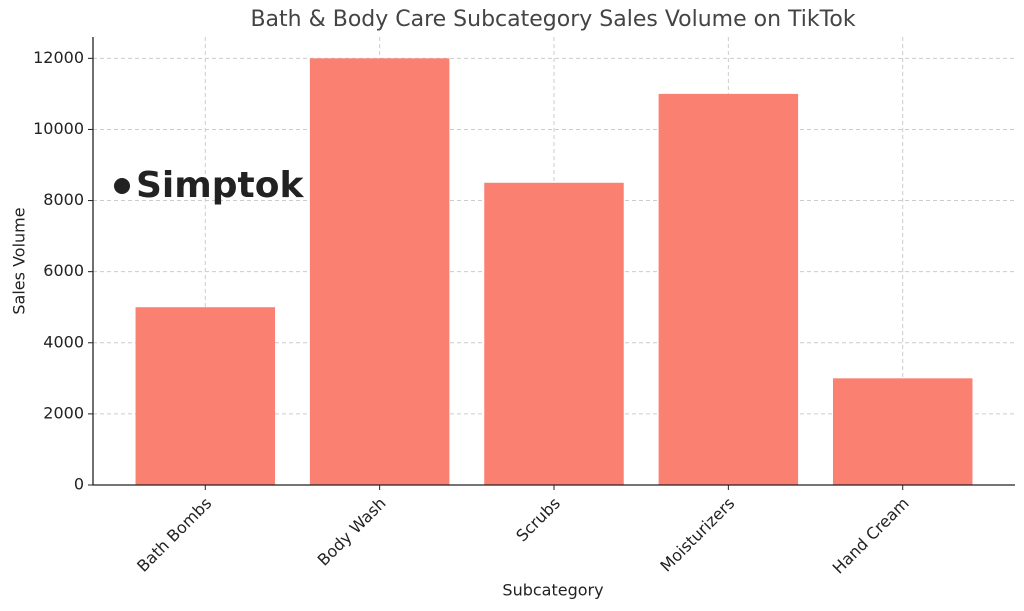 This screenshot has width=1024, height=611. I want to click on x-axis-label: Subcategory, so click(552, 590).